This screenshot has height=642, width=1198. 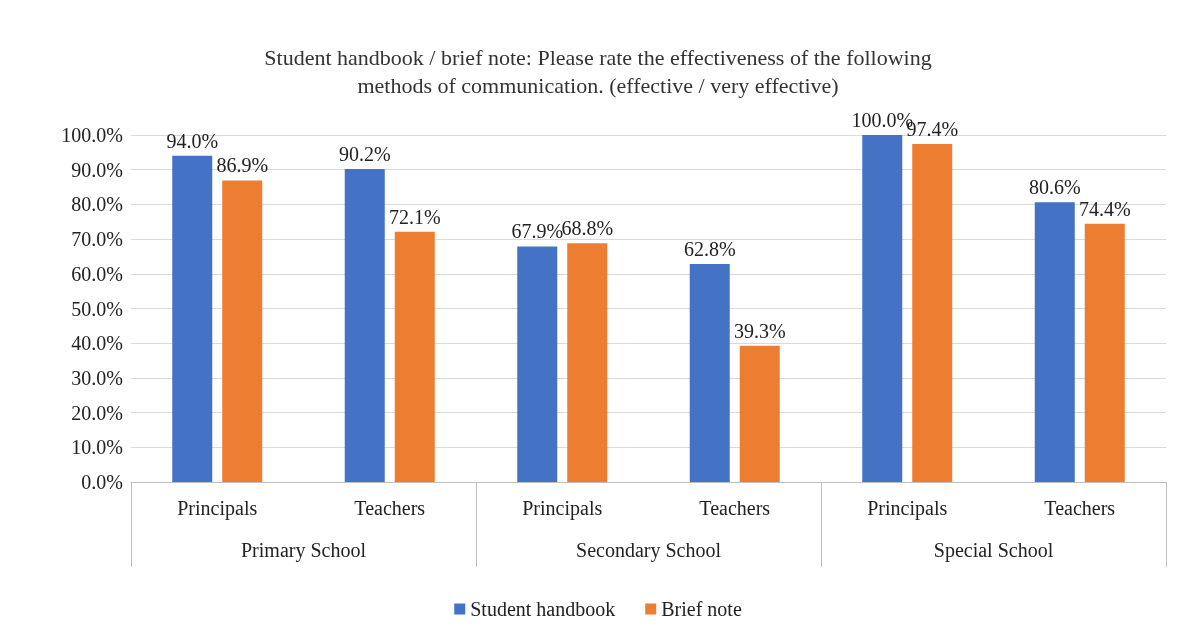 What do you see at coordinates (759, 330) in the screenshot?
I see `data-label: 39.3%` at bounding box center [759, 330].